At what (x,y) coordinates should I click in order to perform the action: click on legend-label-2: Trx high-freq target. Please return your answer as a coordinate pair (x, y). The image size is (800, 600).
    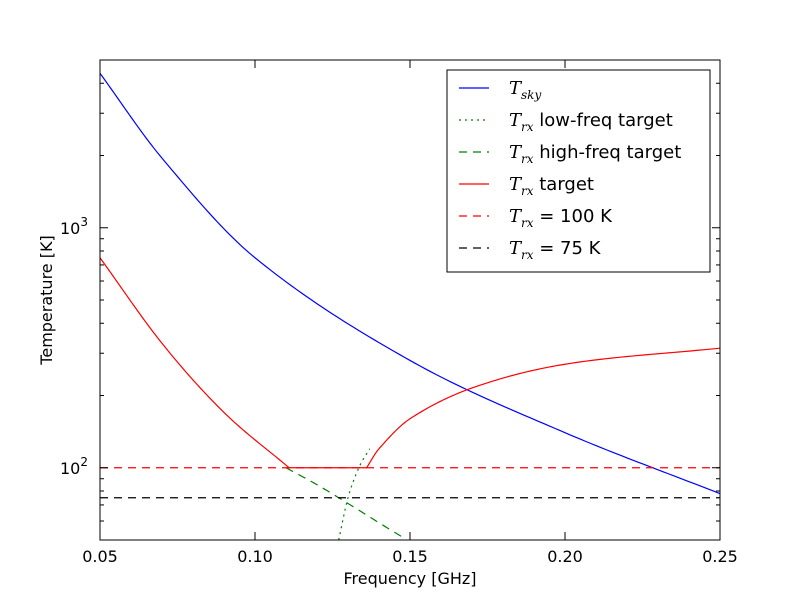
    Looking at the image, I should click on (595, 154).